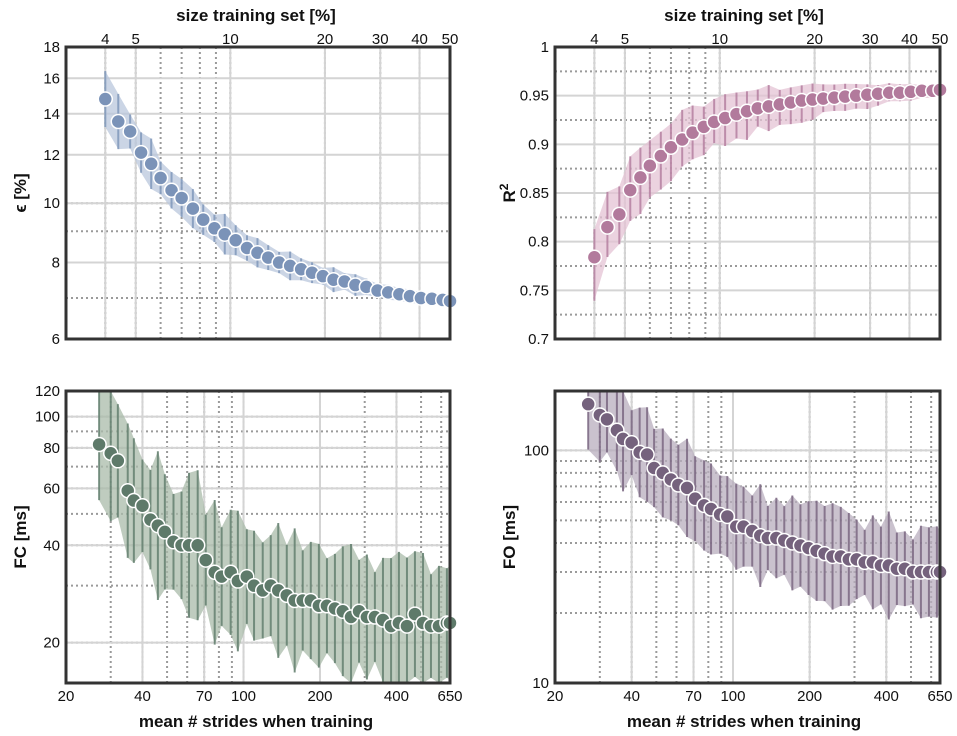 The width and height of the screenshot is (957, 736). What do you see at coordinates (277, 200) in the screenshot?
I see `markers-eps` at bounding box center [277, 200].